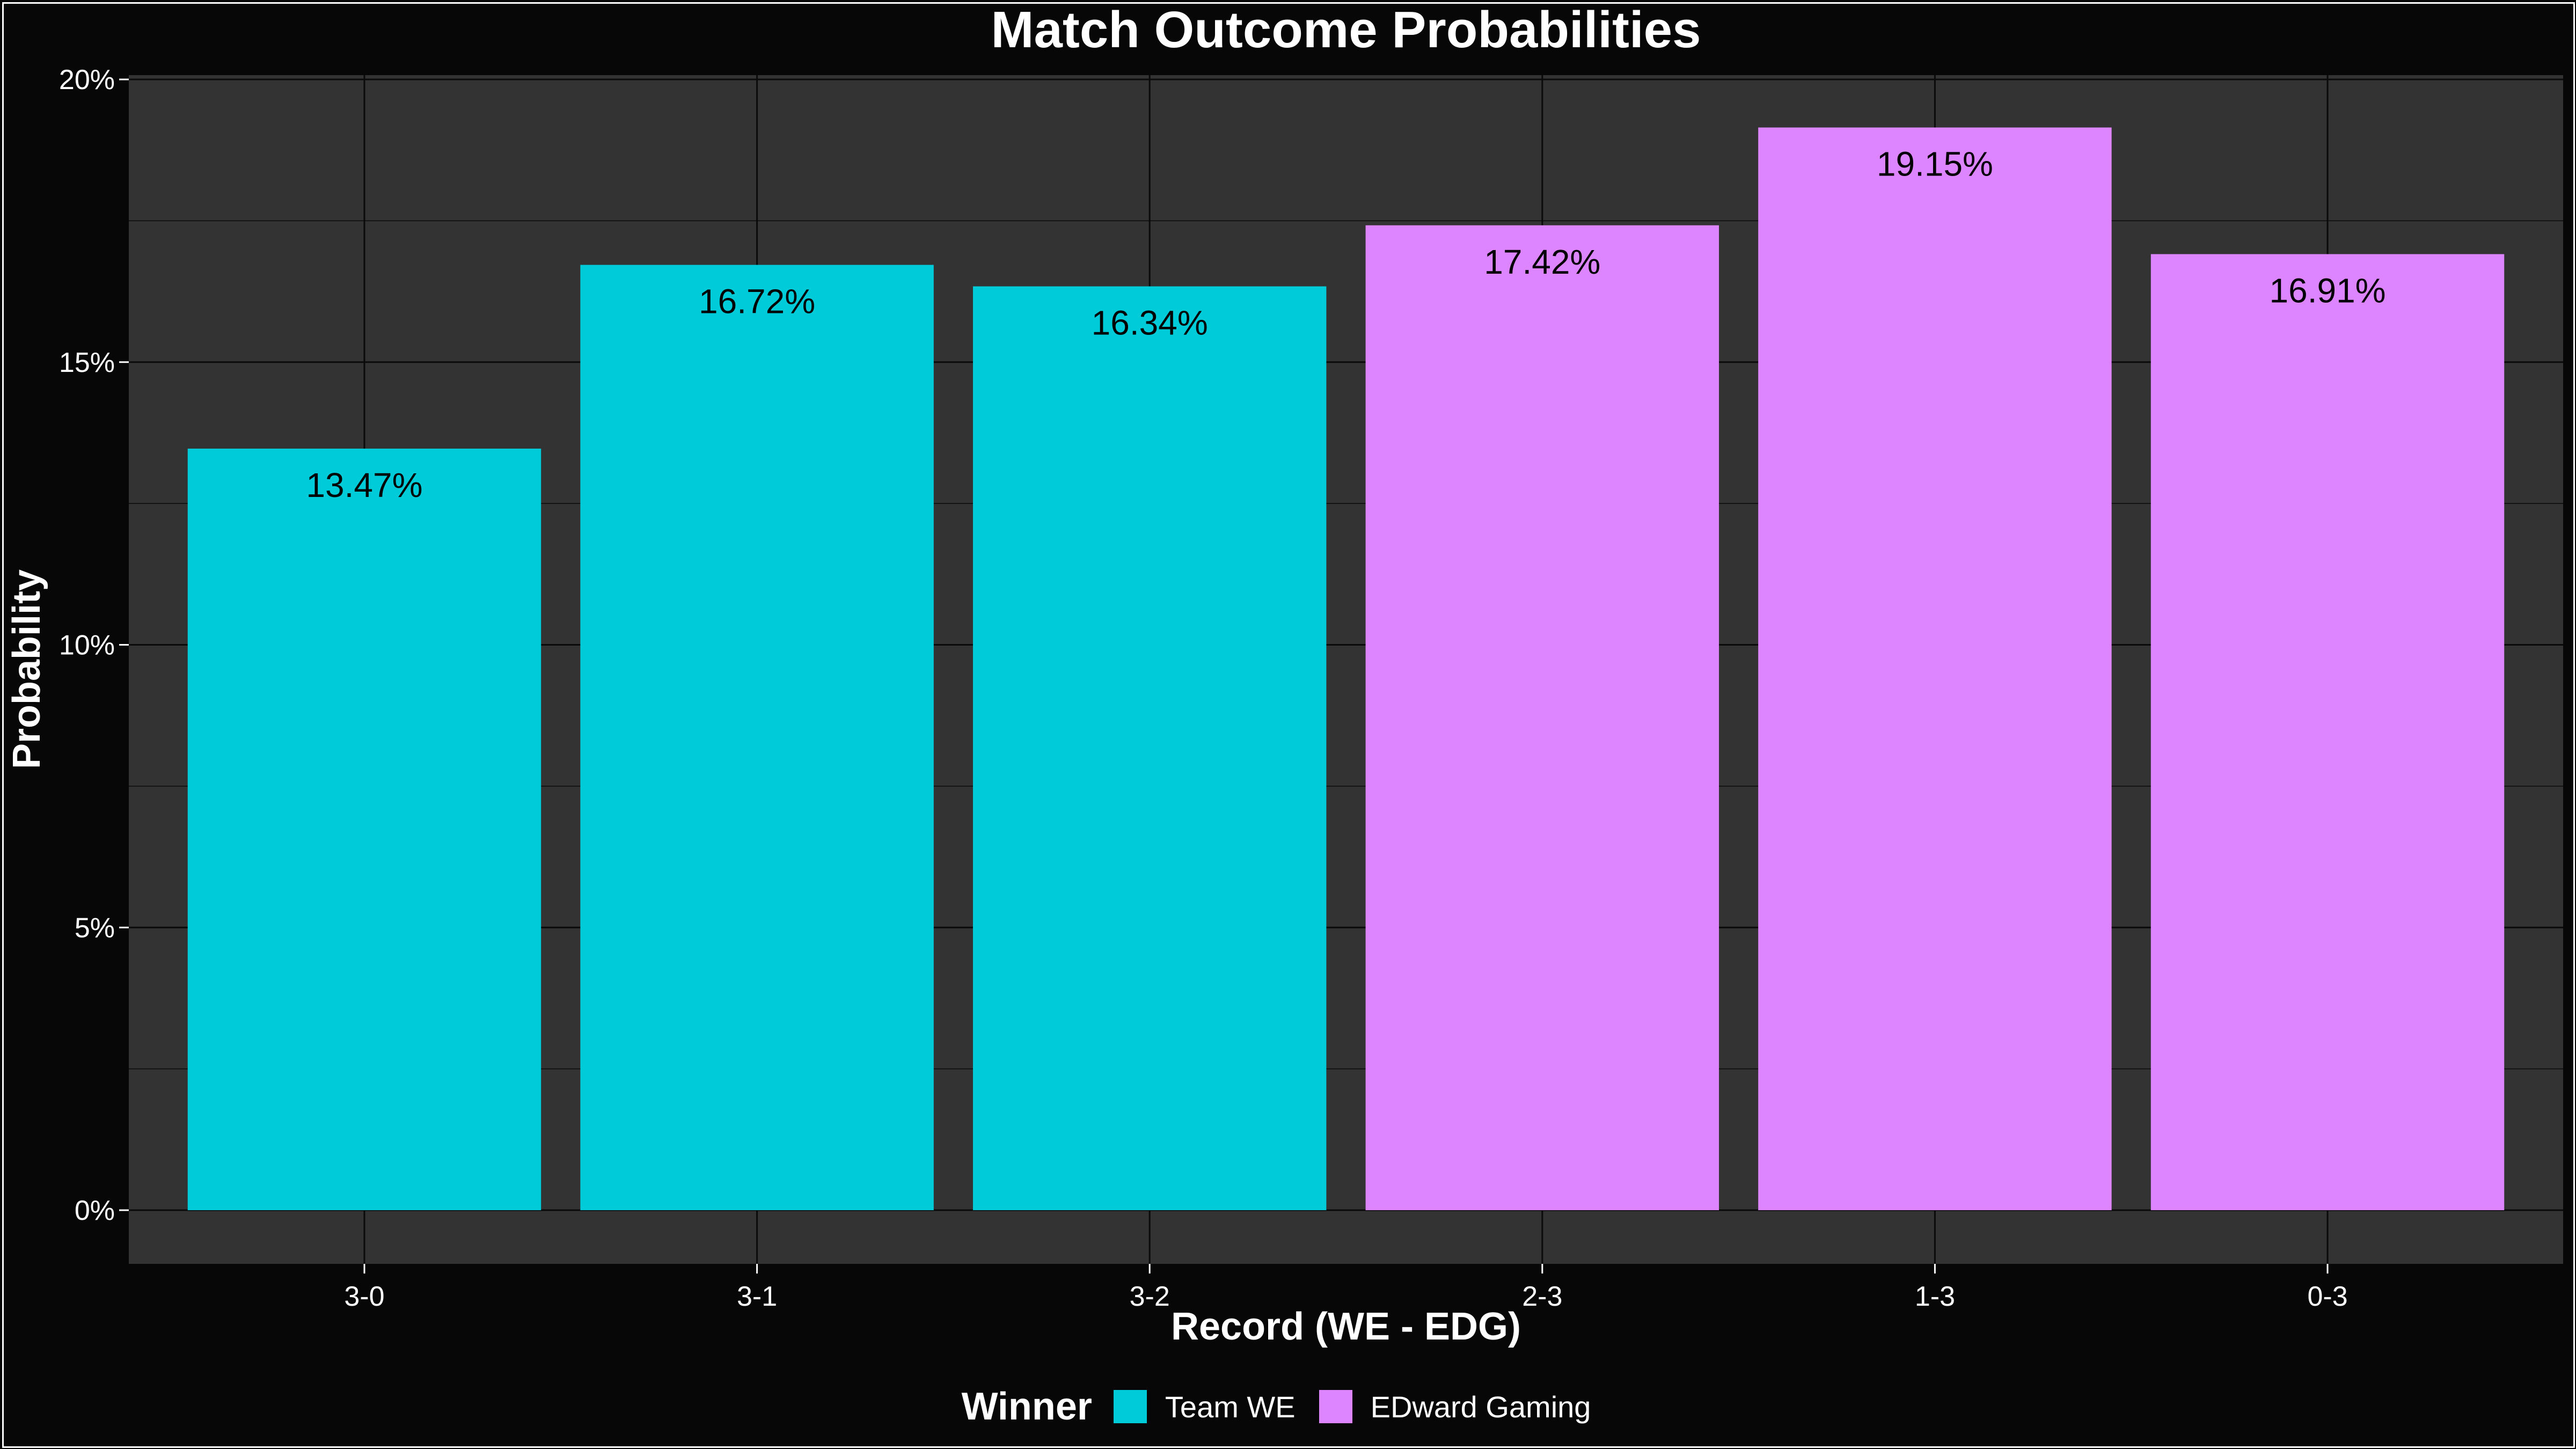 This screenshot has width=2576, height=1449. I want to click on y-tick-label: 10%, so click(87, 645).